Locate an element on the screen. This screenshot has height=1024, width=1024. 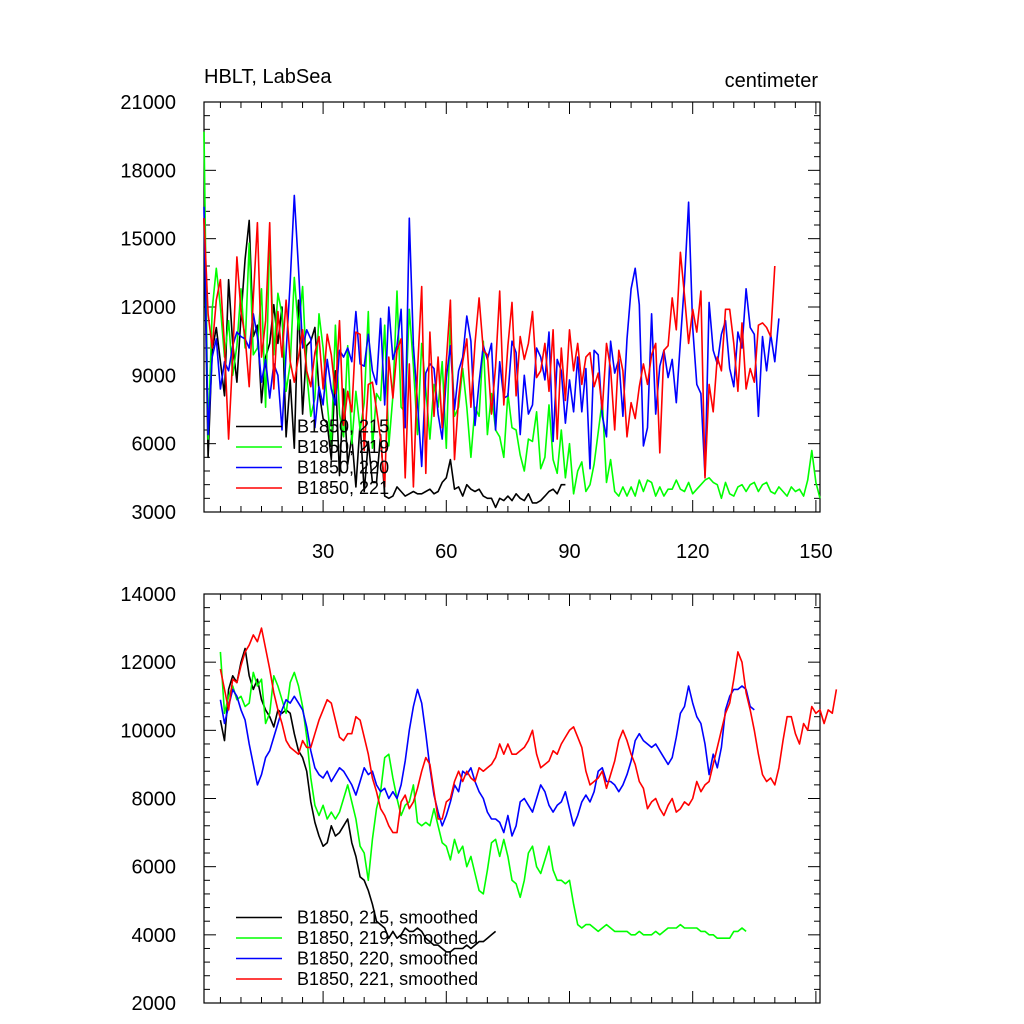
series-line-b1850-215-smoothed is located at coordinates (358, 800).